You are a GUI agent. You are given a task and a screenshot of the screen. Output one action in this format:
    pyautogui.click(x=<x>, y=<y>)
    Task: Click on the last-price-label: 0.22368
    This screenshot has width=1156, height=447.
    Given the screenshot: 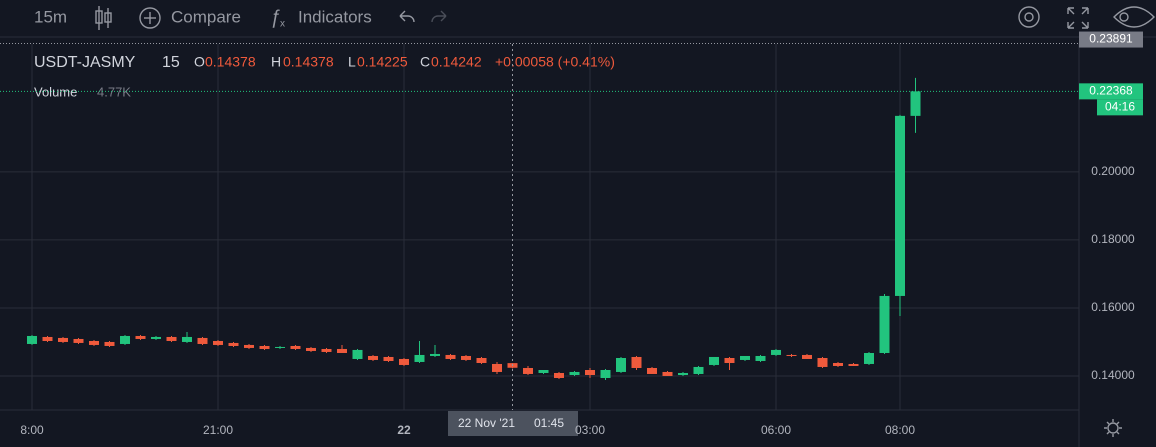 What is the action you would take?
    pyautogui.click(x=1111, y=91)
    